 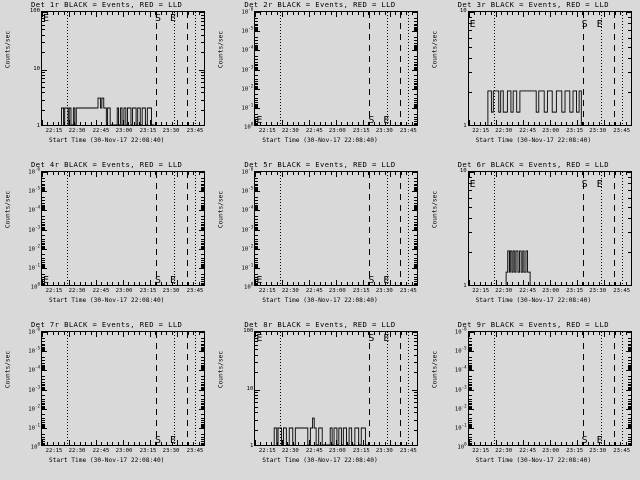 What do you see at coordinates (460, 388) in the screenshot?
I see `y-tick-label: 10⁻³` at bounding box center [460, 388].